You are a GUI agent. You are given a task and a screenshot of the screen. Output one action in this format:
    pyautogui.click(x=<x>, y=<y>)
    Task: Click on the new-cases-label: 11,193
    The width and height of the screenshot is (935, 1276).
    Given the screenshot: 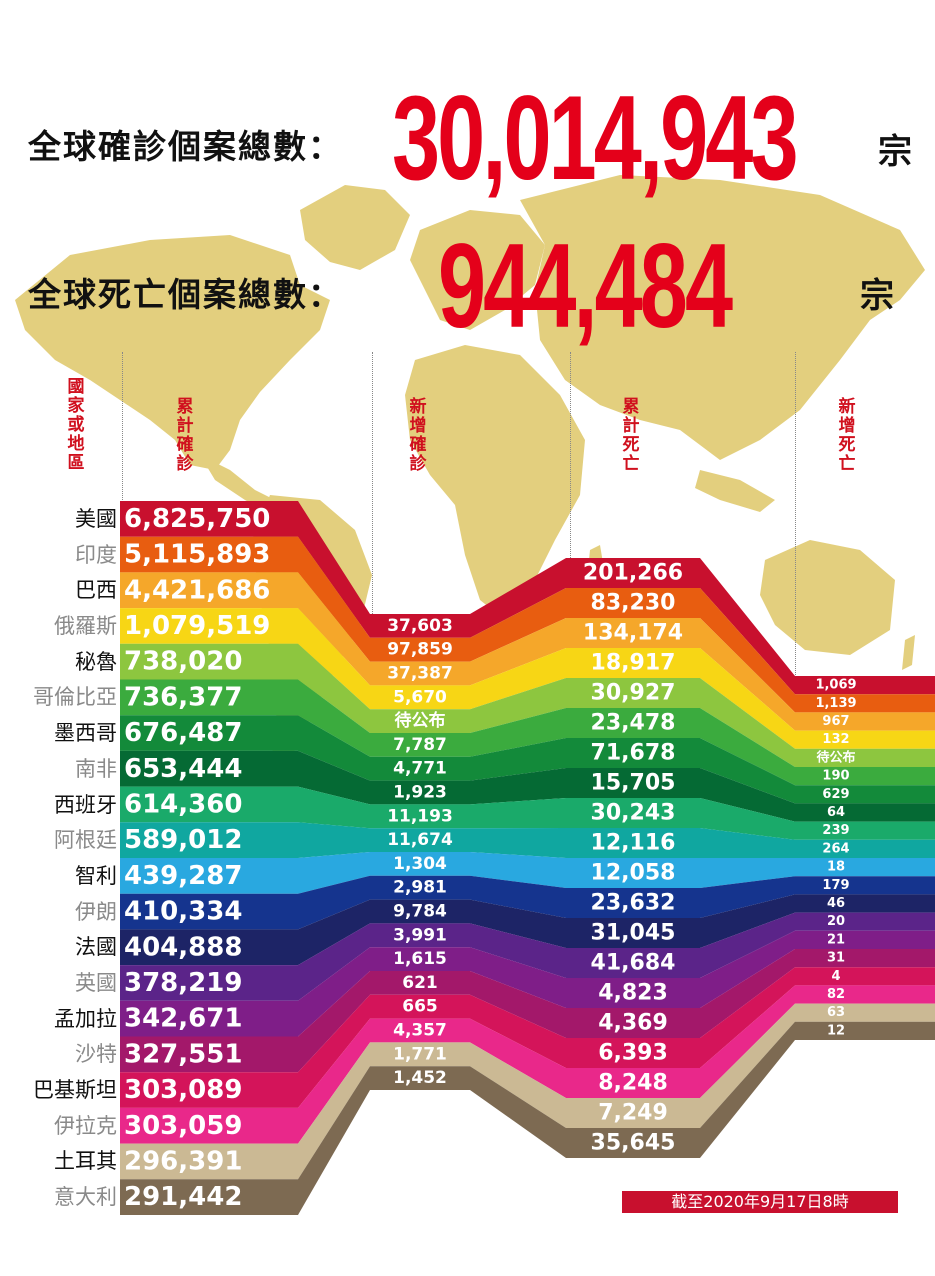 What is the action you would take?
    pyautogui.click(x=420, y=816)
    